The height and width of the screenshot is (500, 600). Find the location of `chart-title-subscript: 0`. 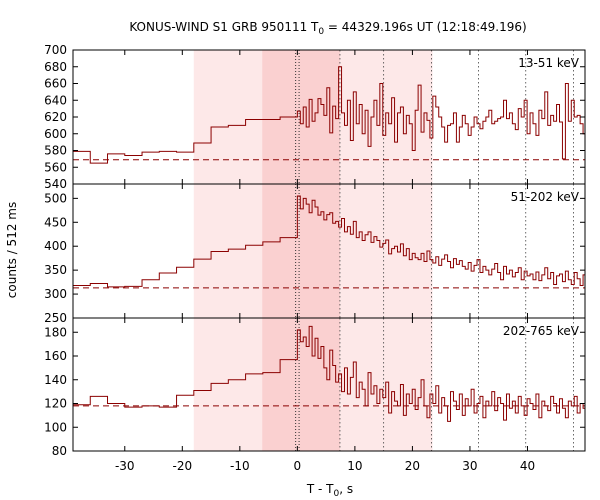

chart-title-subscript: 0 is located at coordinates (321, 32).